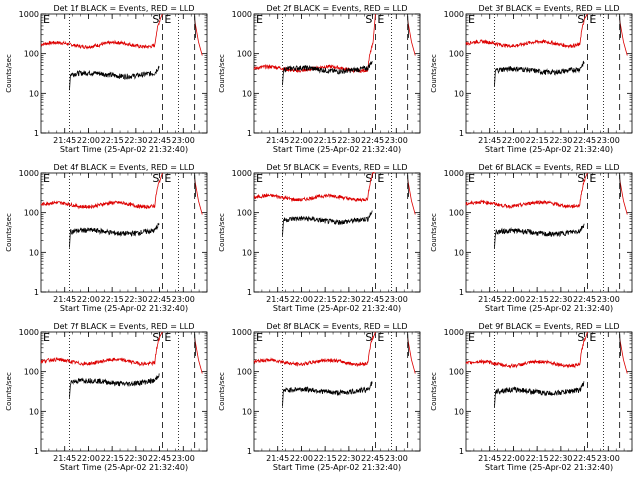 This screenshot has width=640, height=480. I want to click on panel-title: Det 5f BLACK = Events, RED = LLD, so click(336, 167).